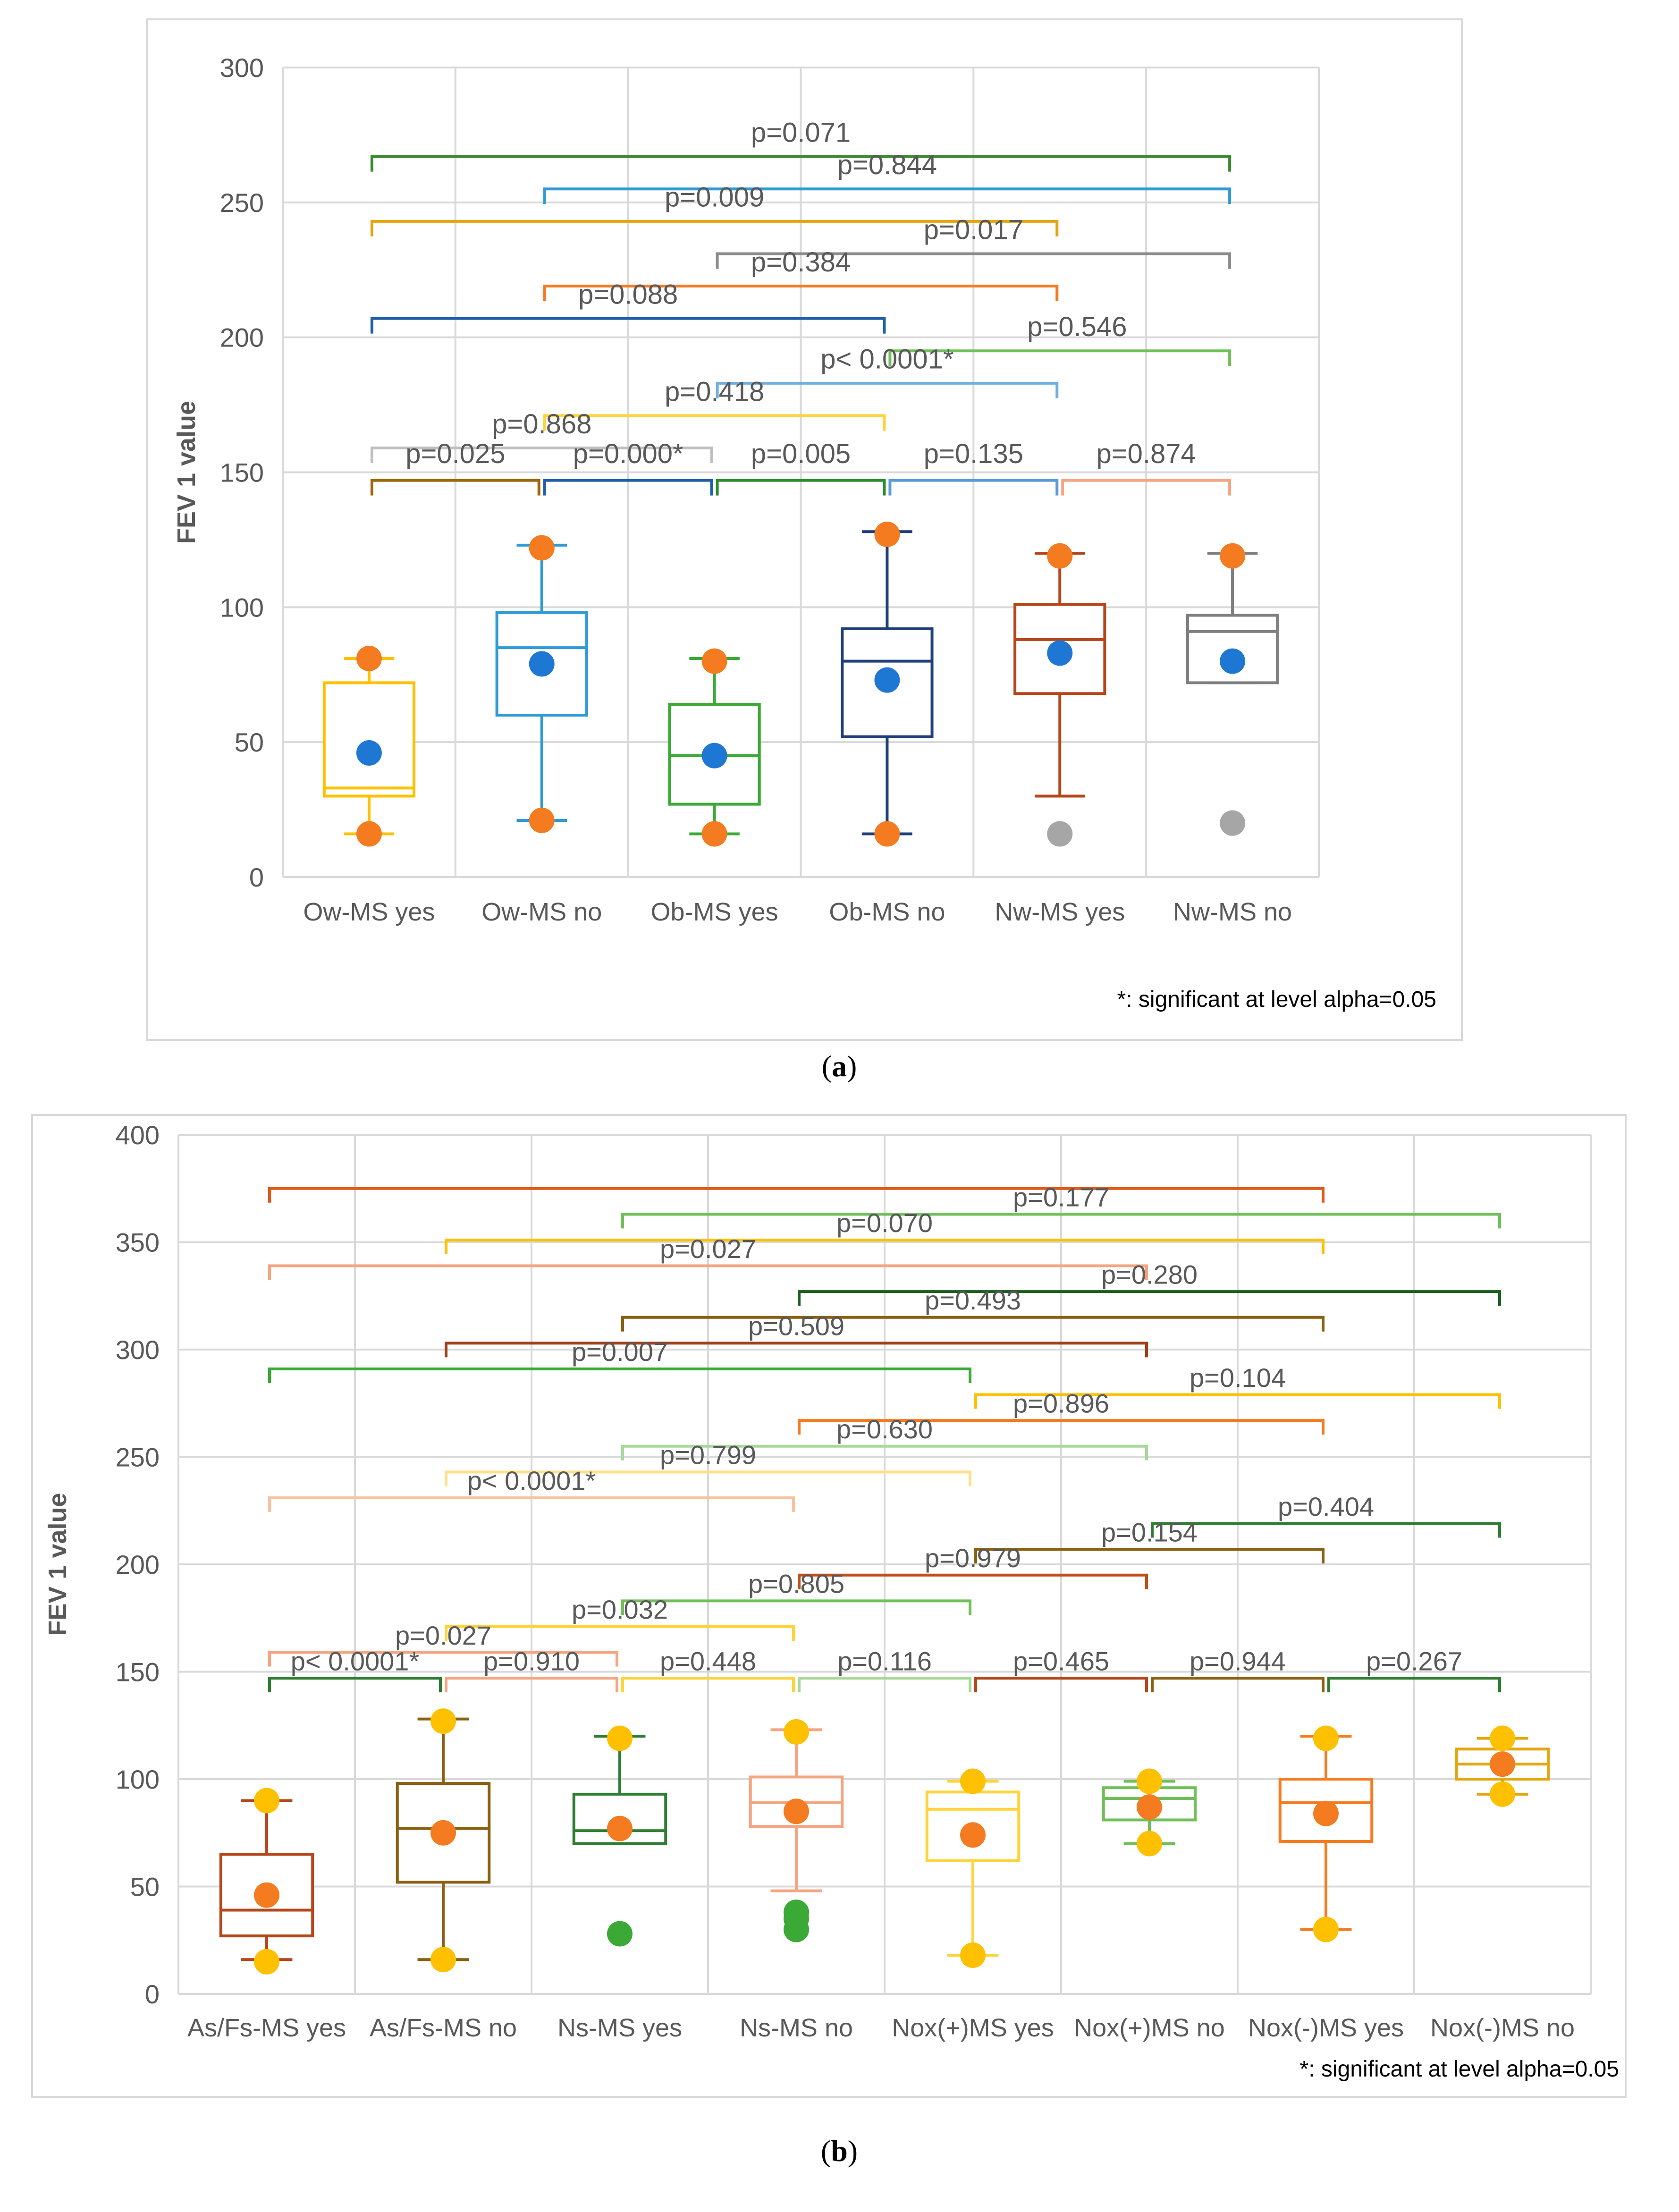 This screenshot has width=1679, height=2212. Describe the element at coordinates (1238, 1378) in the screenshot. I see `p-value-label: p=0.104` at that location.